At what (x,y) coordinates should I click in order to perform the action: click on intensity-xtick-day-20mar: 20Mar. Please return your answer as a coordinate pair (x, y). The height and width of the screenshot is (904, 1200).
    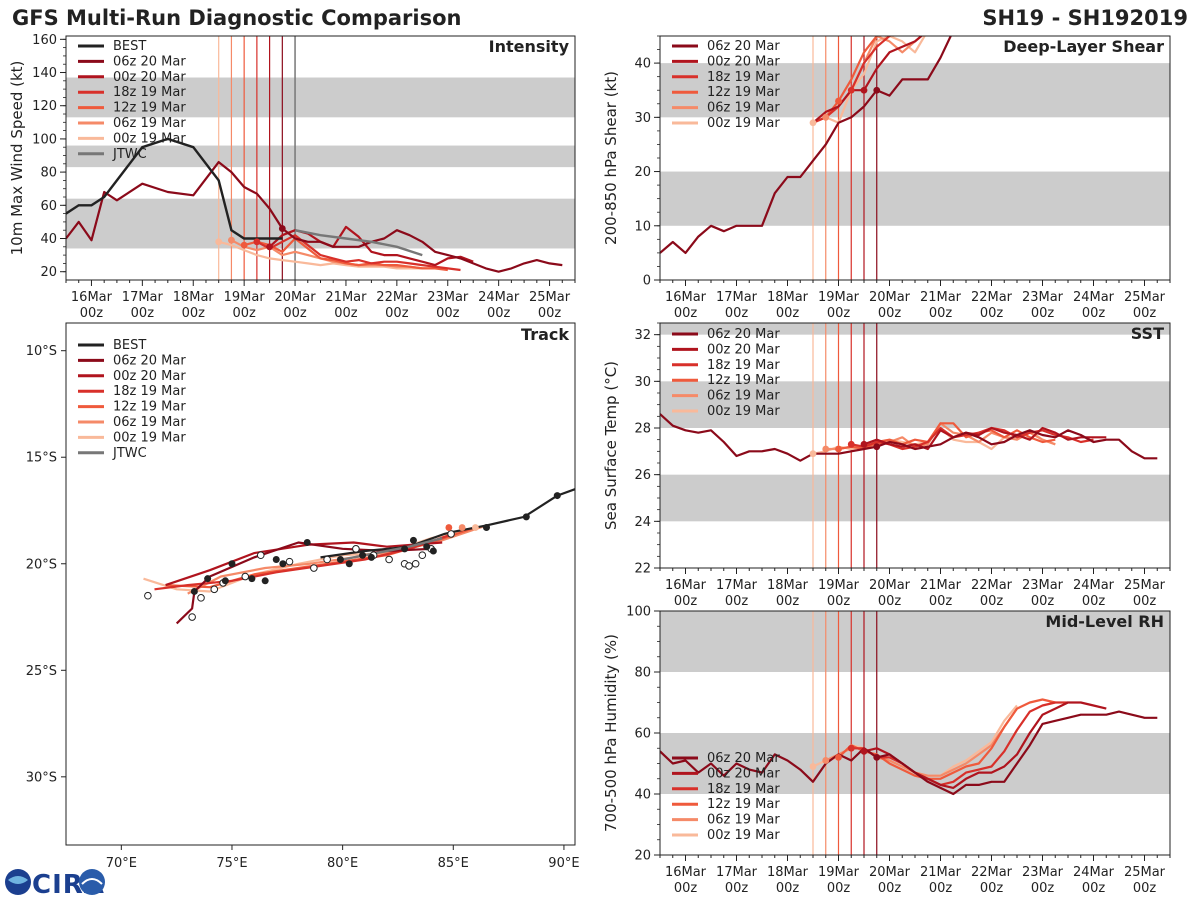
    Looking at the image, I should click on (296, 297).